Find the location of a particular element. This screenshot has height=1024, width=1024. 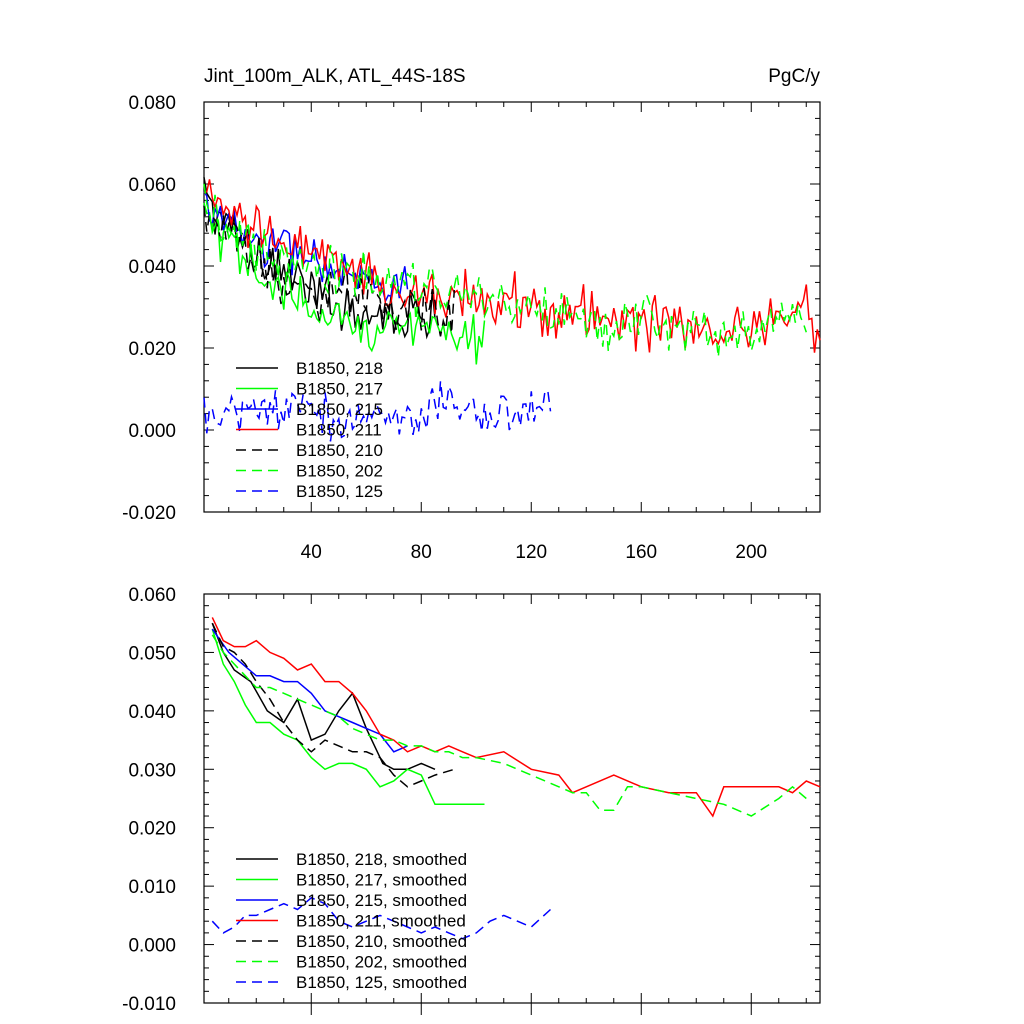

chart-title: Jint_100m_ALK, ATL_44S-18S is located at coordinates (335, 76).